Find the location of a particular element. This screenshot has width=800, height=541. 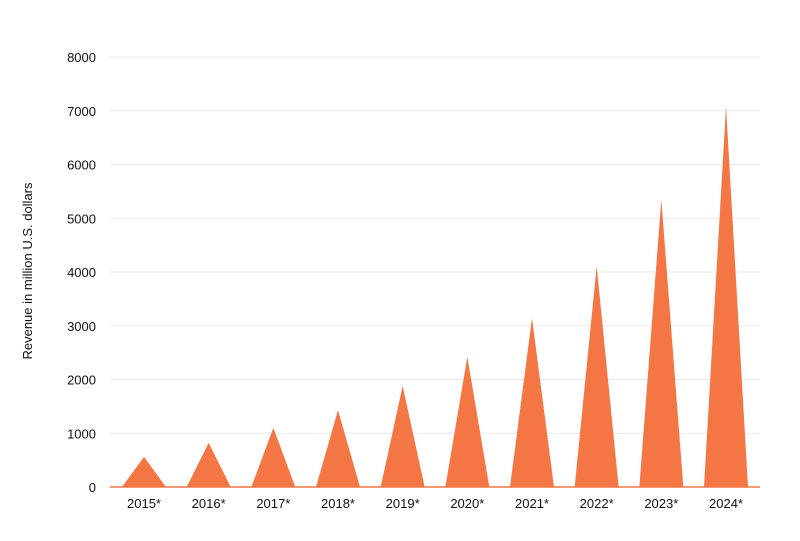

x-tick-label: 2017* is located at coordinates (273, 503).